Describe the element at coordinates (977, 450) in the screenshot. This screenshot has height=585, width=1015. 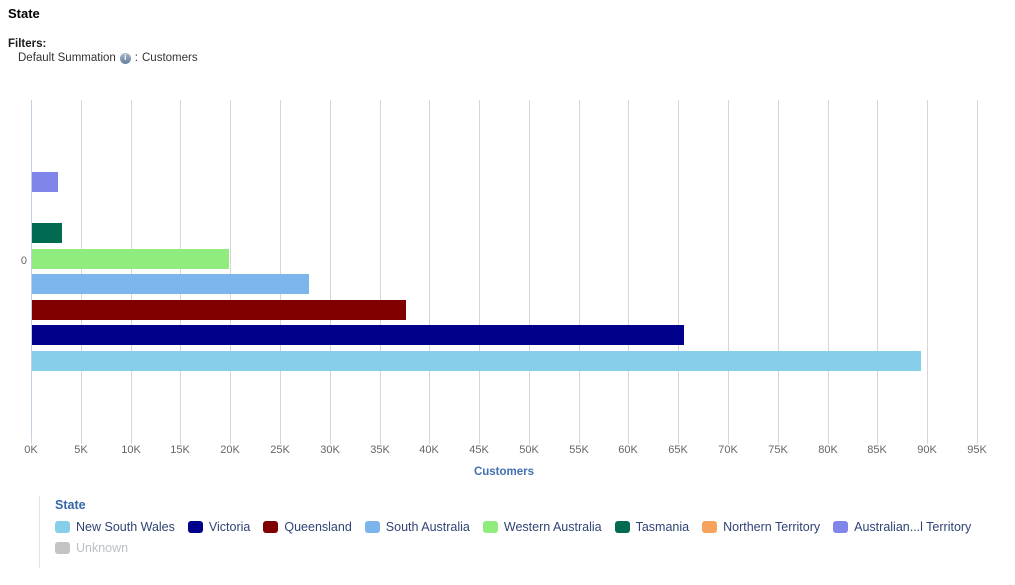
I see `x-axis-tick-label: 95K` at that location.